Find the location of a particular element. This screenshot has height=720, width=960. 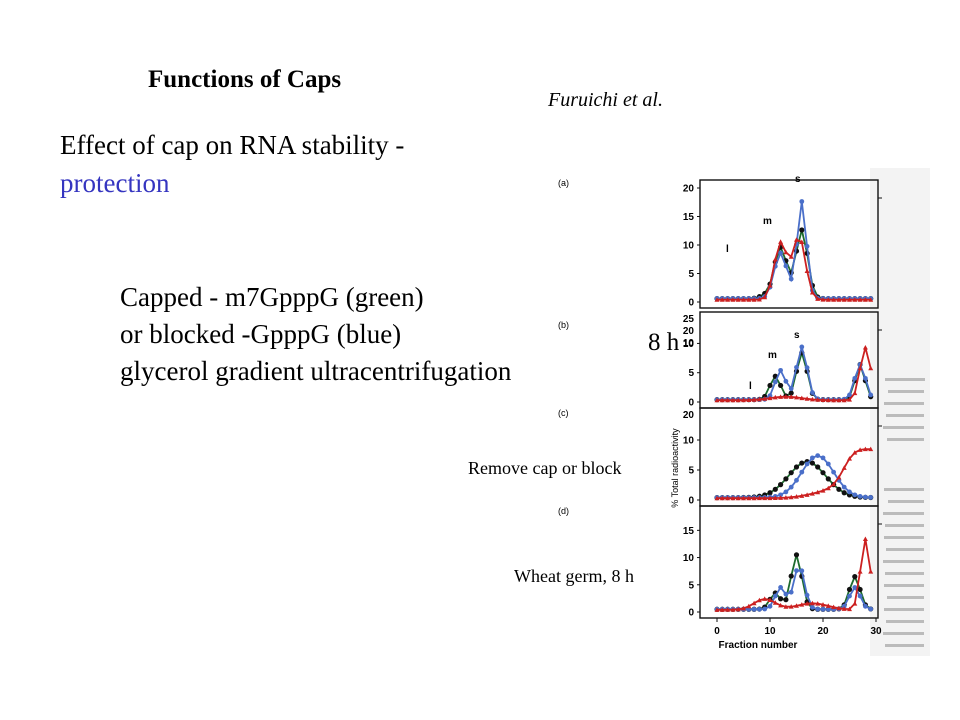

peak-label: s is located at coordinates (797, 335).